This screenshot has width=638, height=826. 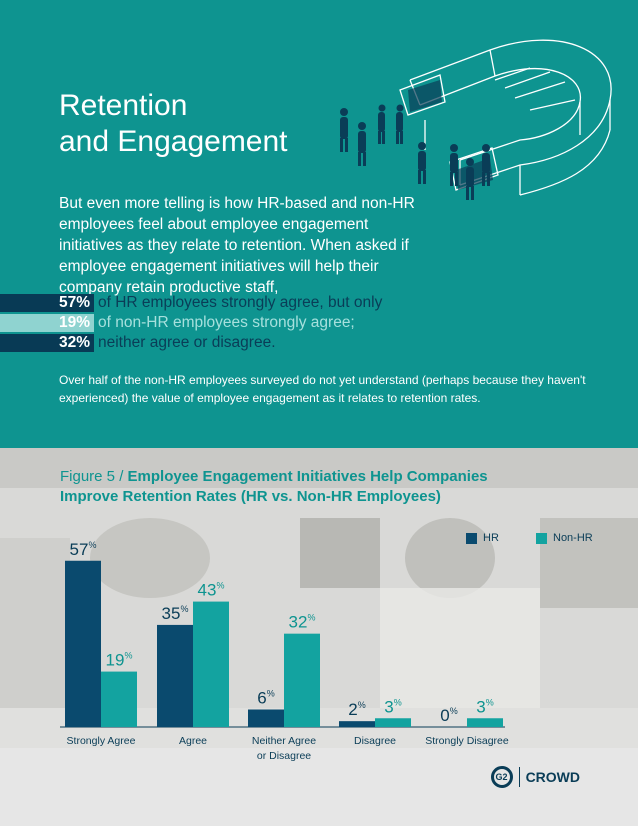 I want to click on legend-label-hr: HR, so click(x=491, y=538).